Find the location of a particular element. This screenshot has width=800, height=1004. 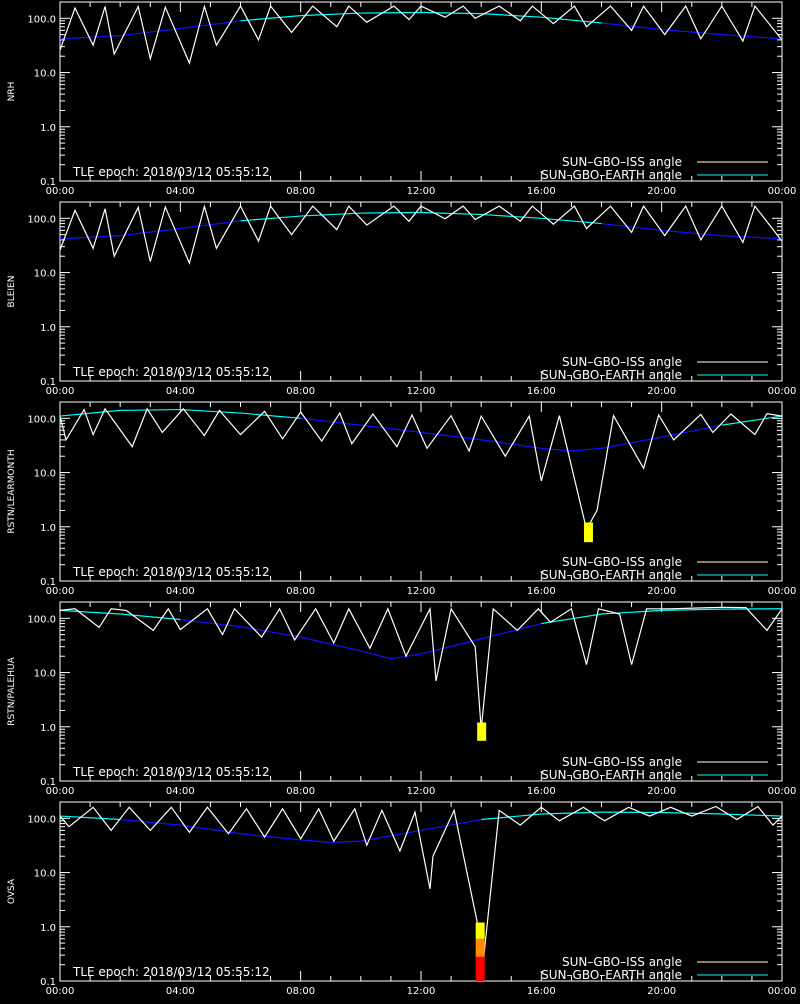

y-axis-label: RSTN/PALEHUA is located at coordinates (12, 690).